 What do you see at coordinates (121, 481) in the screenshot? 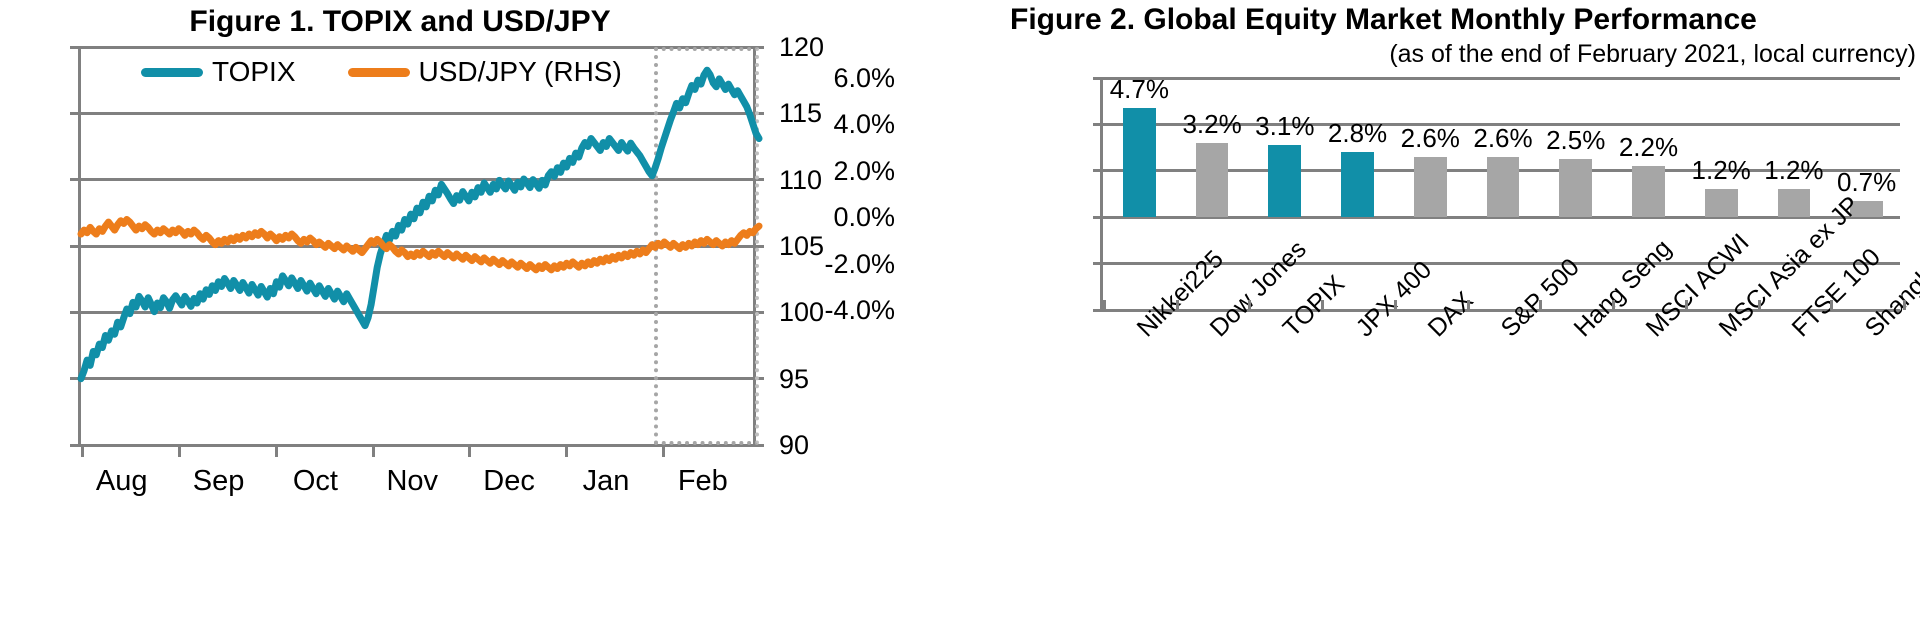
I see `x-axis-tick-label: Aug` at bounding box center [121, 481].